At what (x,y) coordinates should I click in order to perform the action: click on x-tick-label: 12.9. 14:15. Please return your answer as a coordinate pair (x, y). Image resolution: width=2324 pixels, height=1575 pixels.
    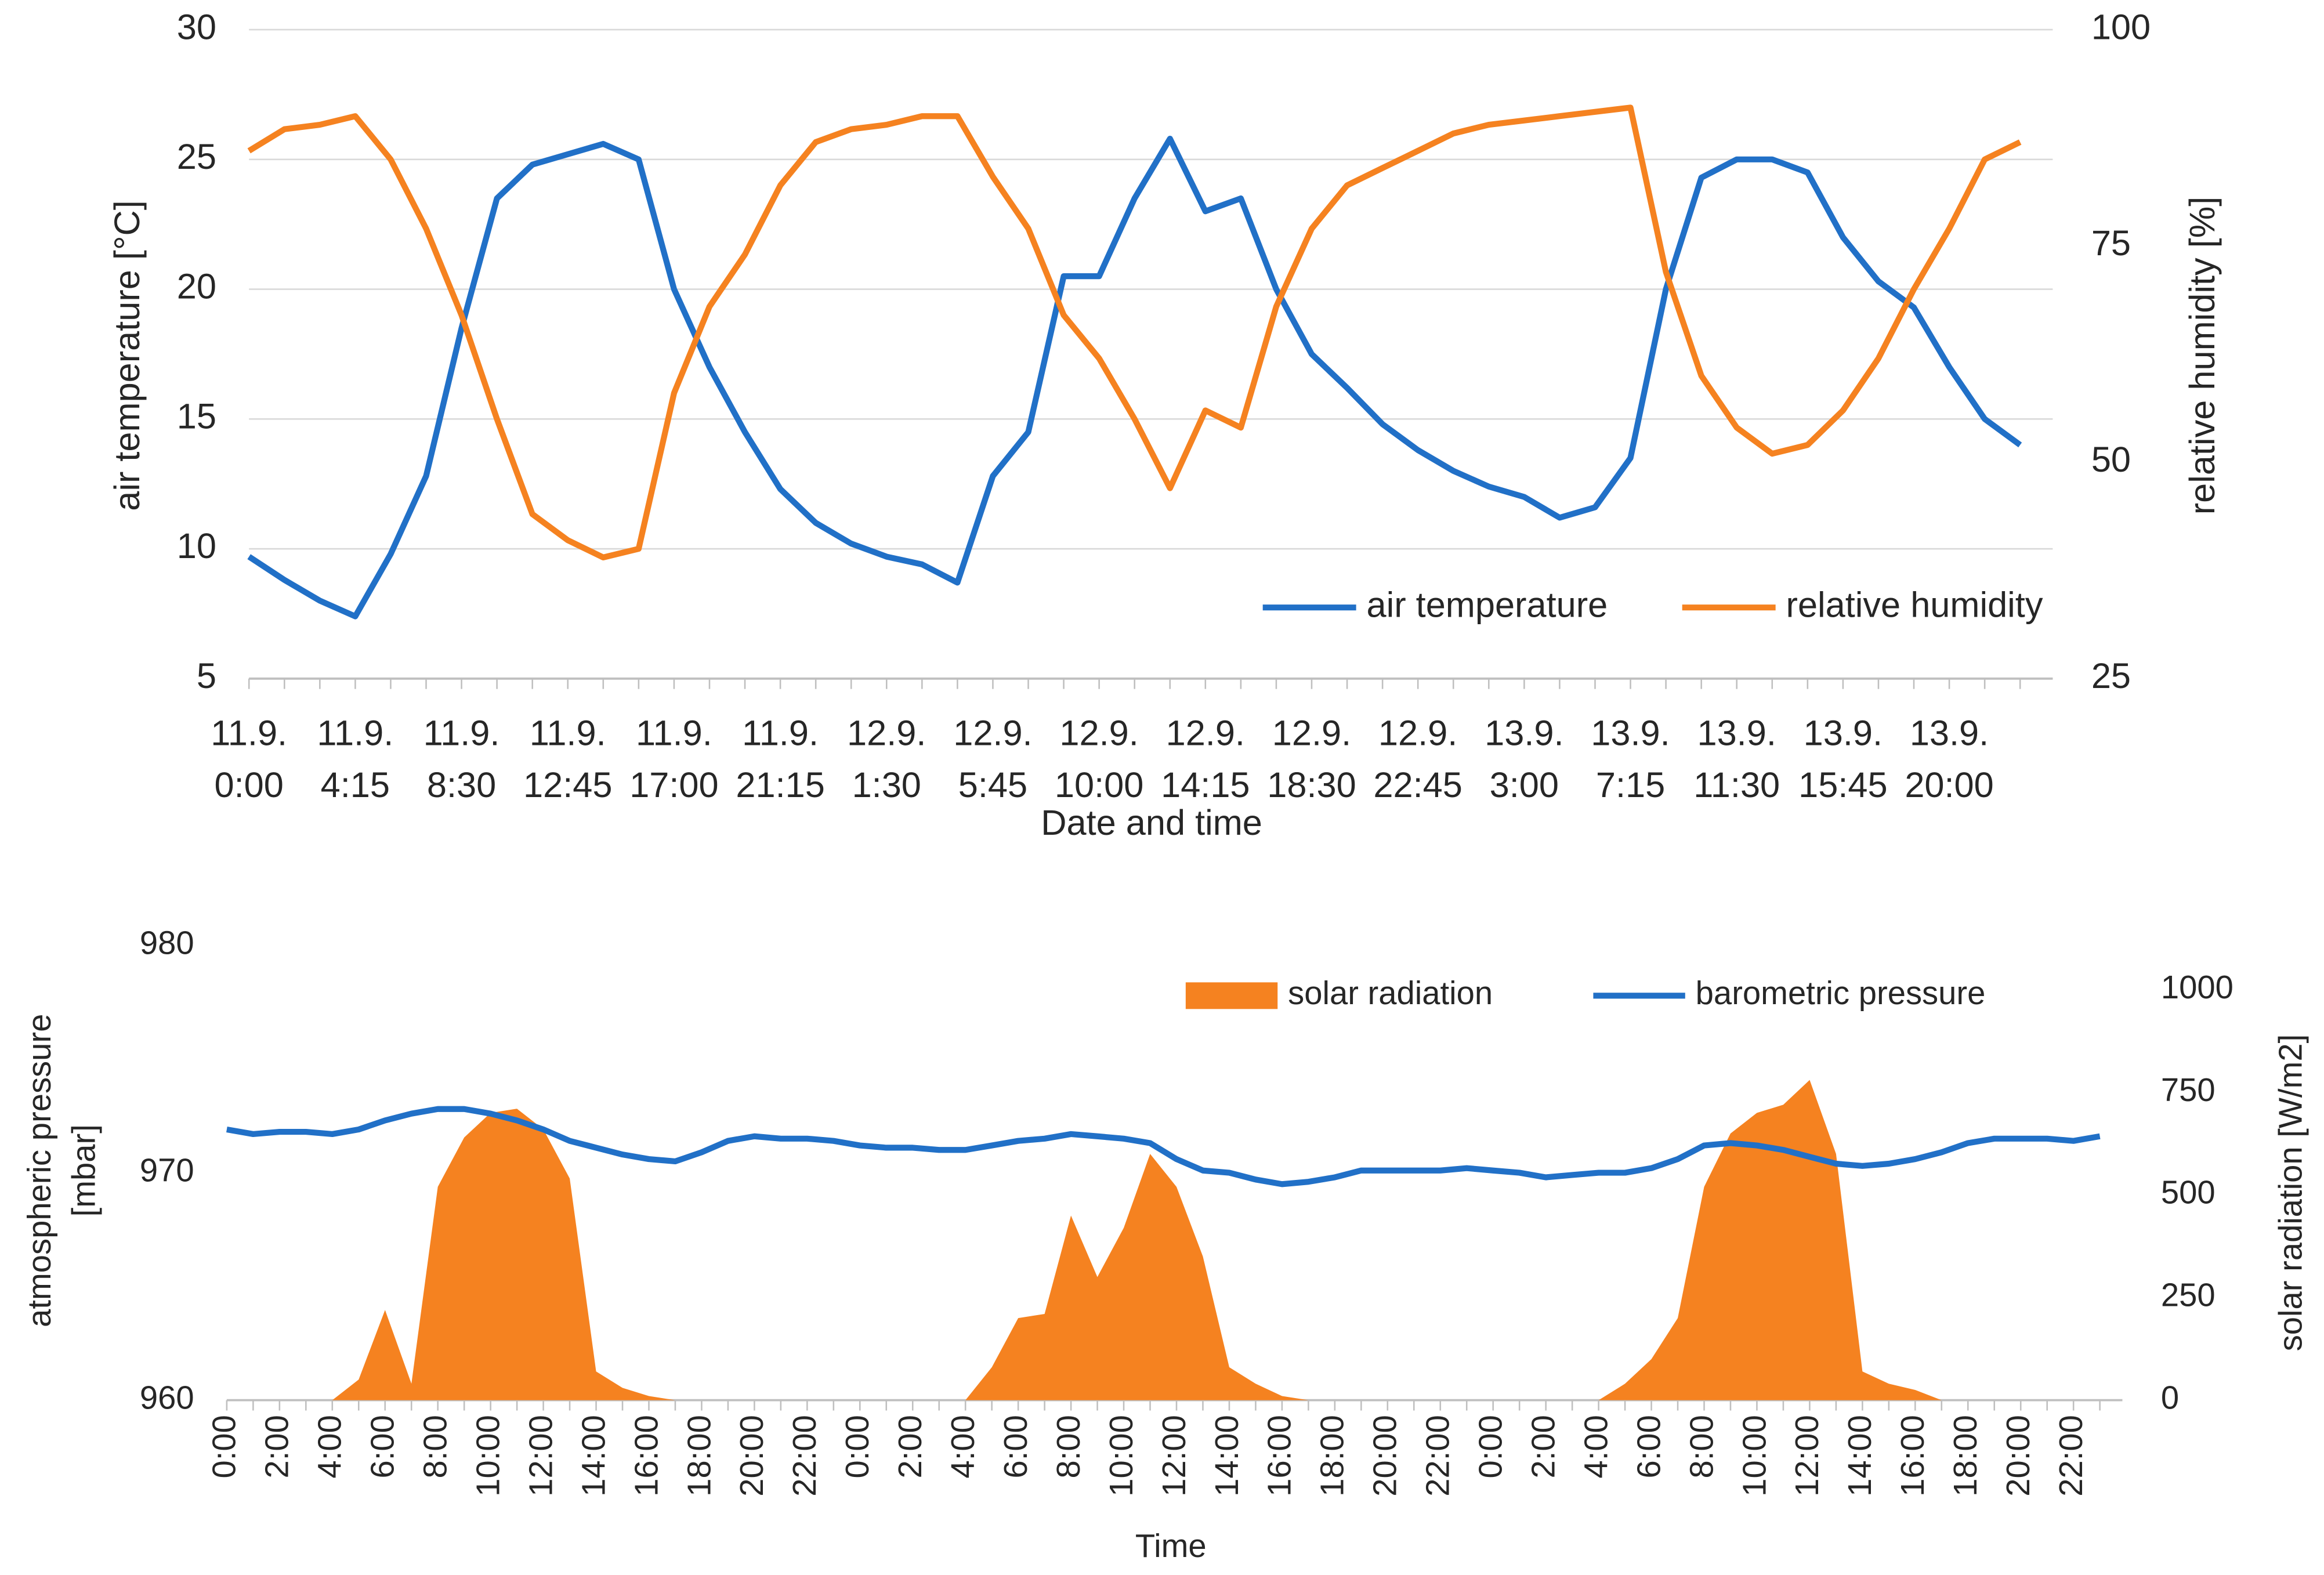
    Looking at the image, I should click on (1205, 760).